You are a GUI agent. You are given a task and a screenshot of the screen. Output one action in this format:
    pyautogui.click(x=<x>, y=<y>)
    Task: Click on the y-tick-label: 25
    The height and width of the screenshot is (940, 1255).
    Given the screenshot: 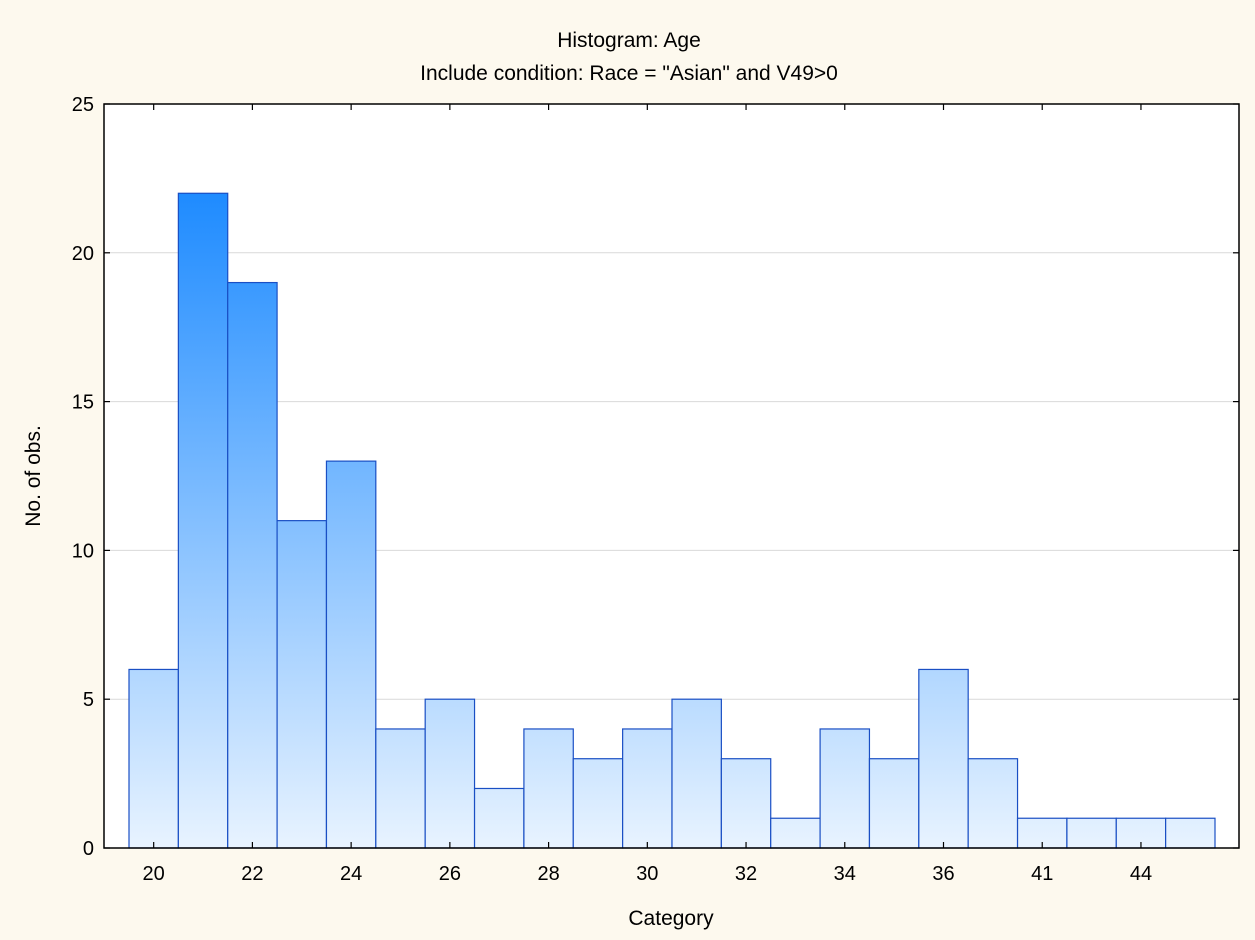 What is the action you would take?
    pyautogui.click(x=83, y=105)
    